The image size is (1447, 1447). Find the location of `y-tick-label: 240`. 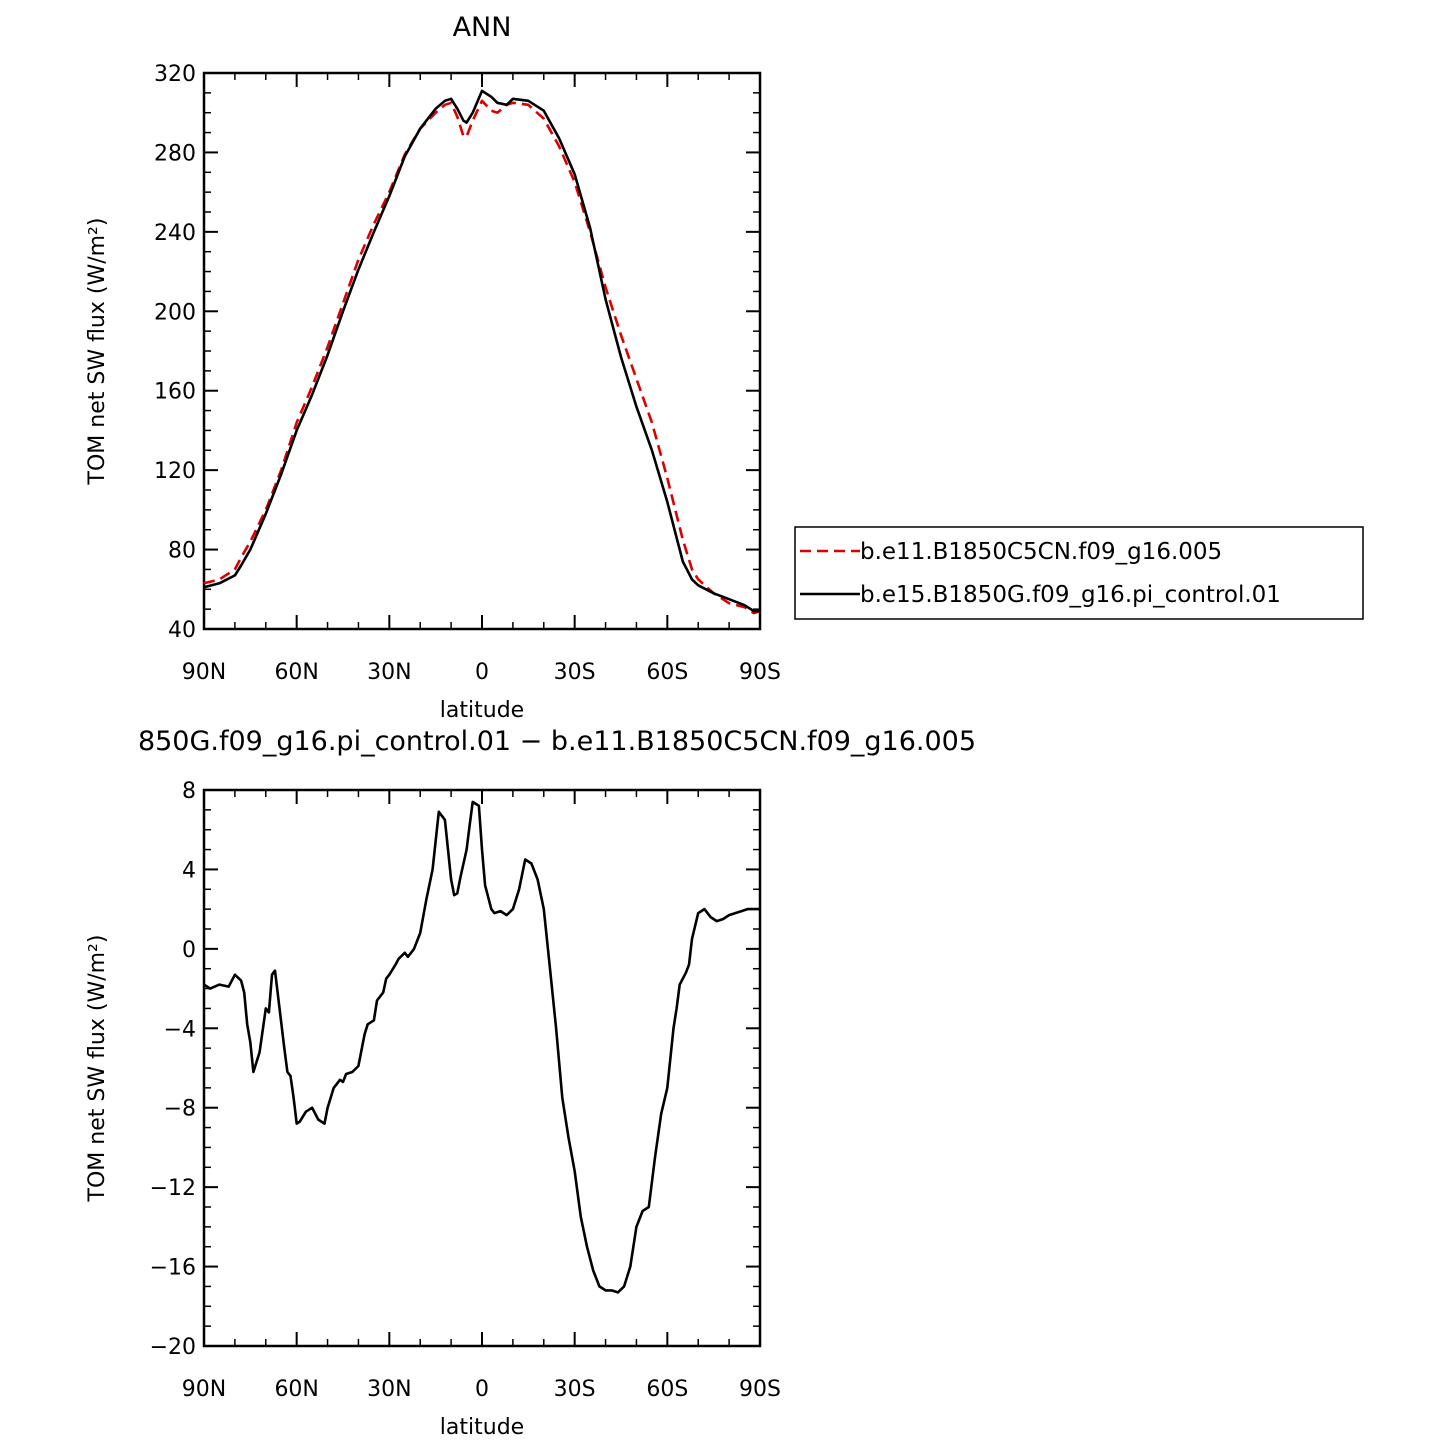

y-tick-label: 240 is located at coordinates (175, 233).